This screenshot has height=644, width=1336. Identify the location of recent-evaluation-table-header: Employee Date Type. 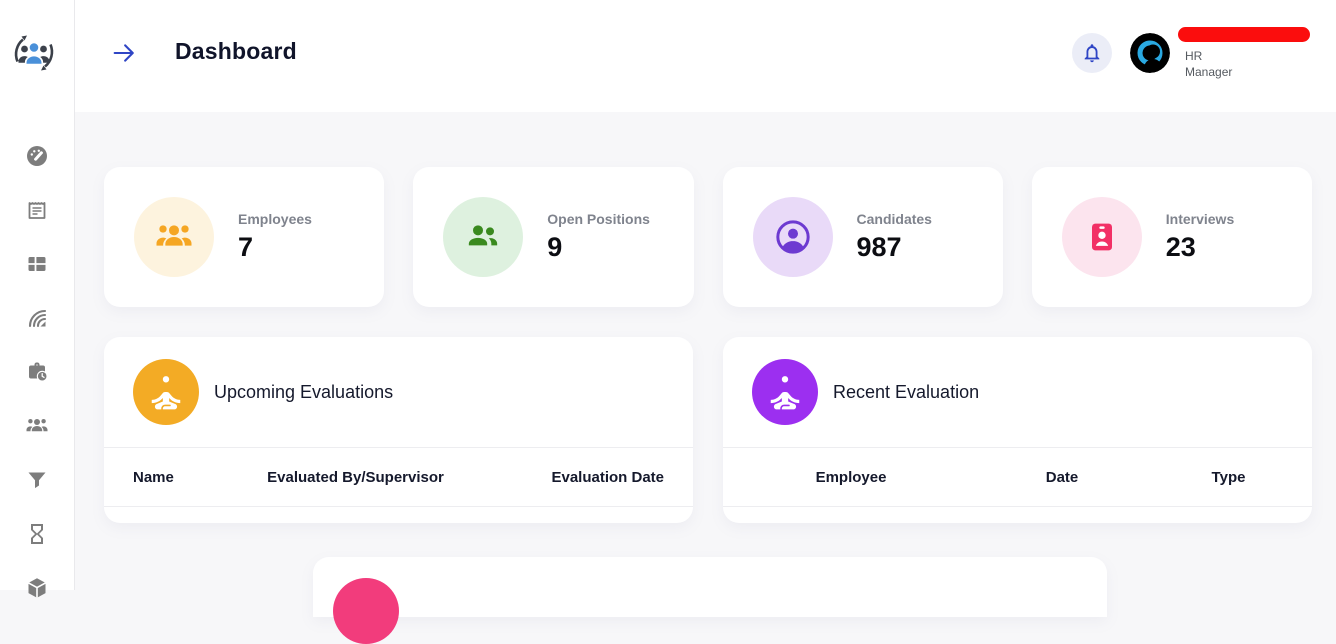
(1017, 477).